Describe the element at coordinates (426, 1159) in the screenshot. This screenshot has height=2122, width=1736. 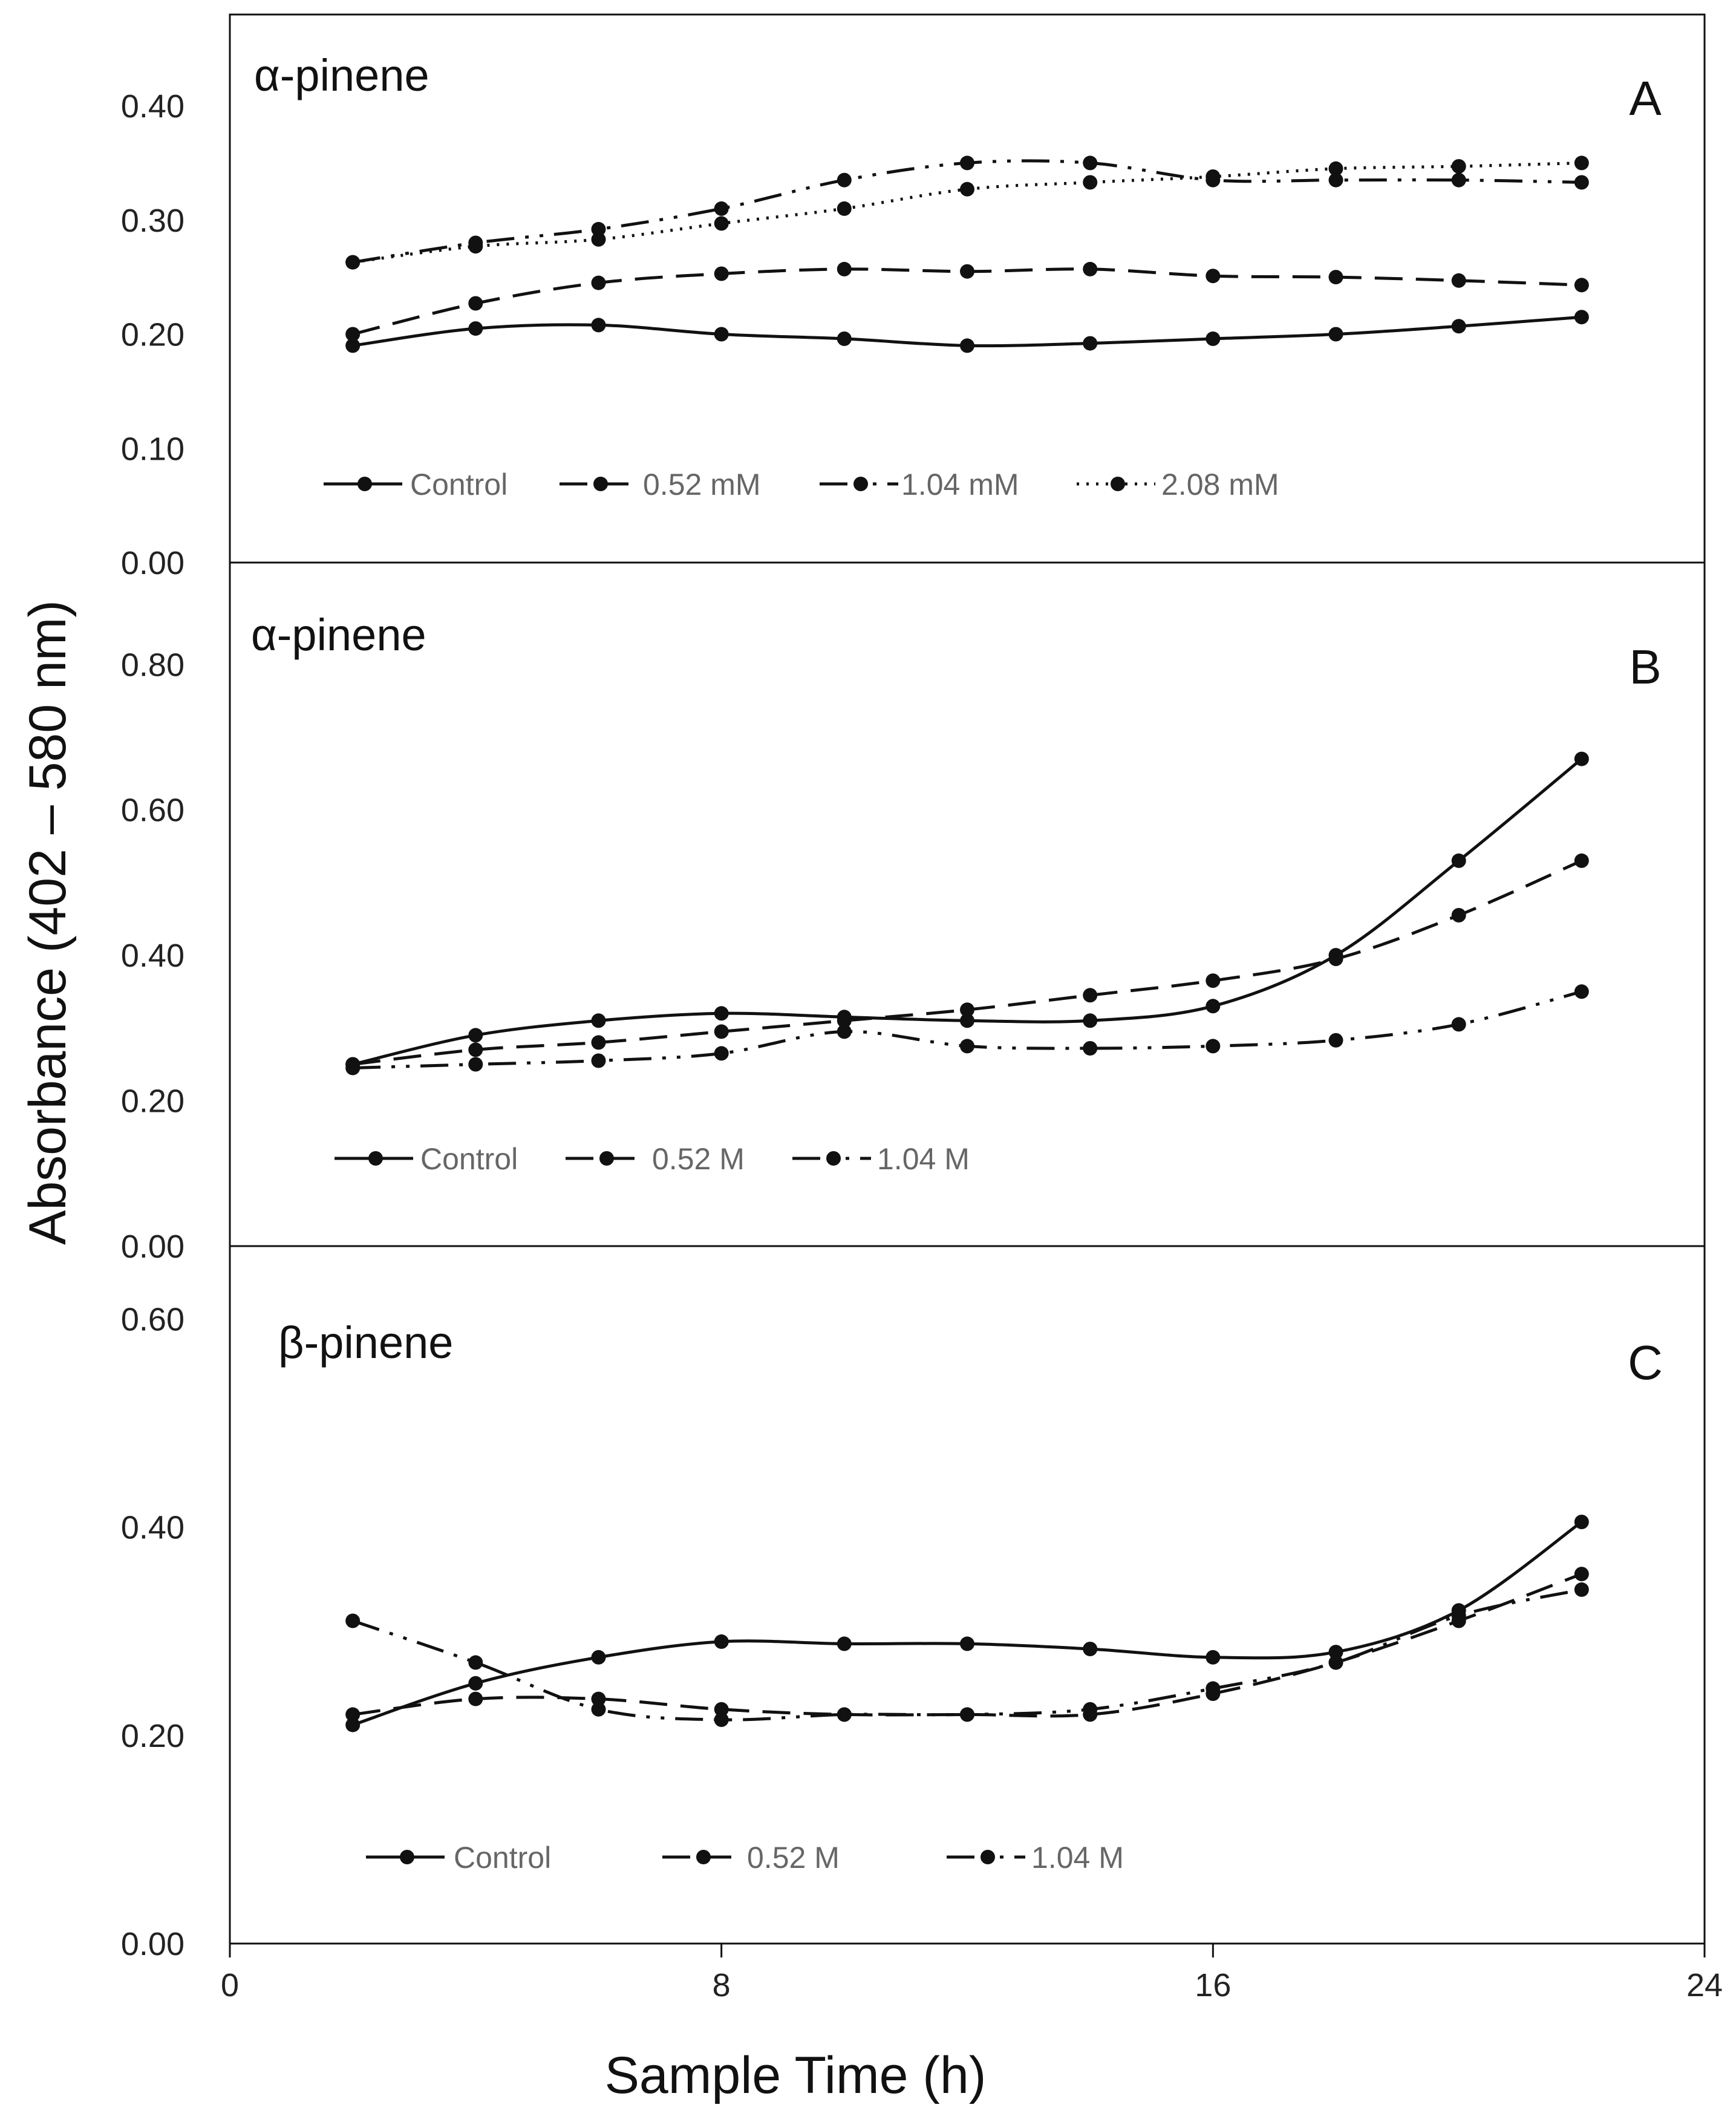
I see `legend-item: Control` at that location.